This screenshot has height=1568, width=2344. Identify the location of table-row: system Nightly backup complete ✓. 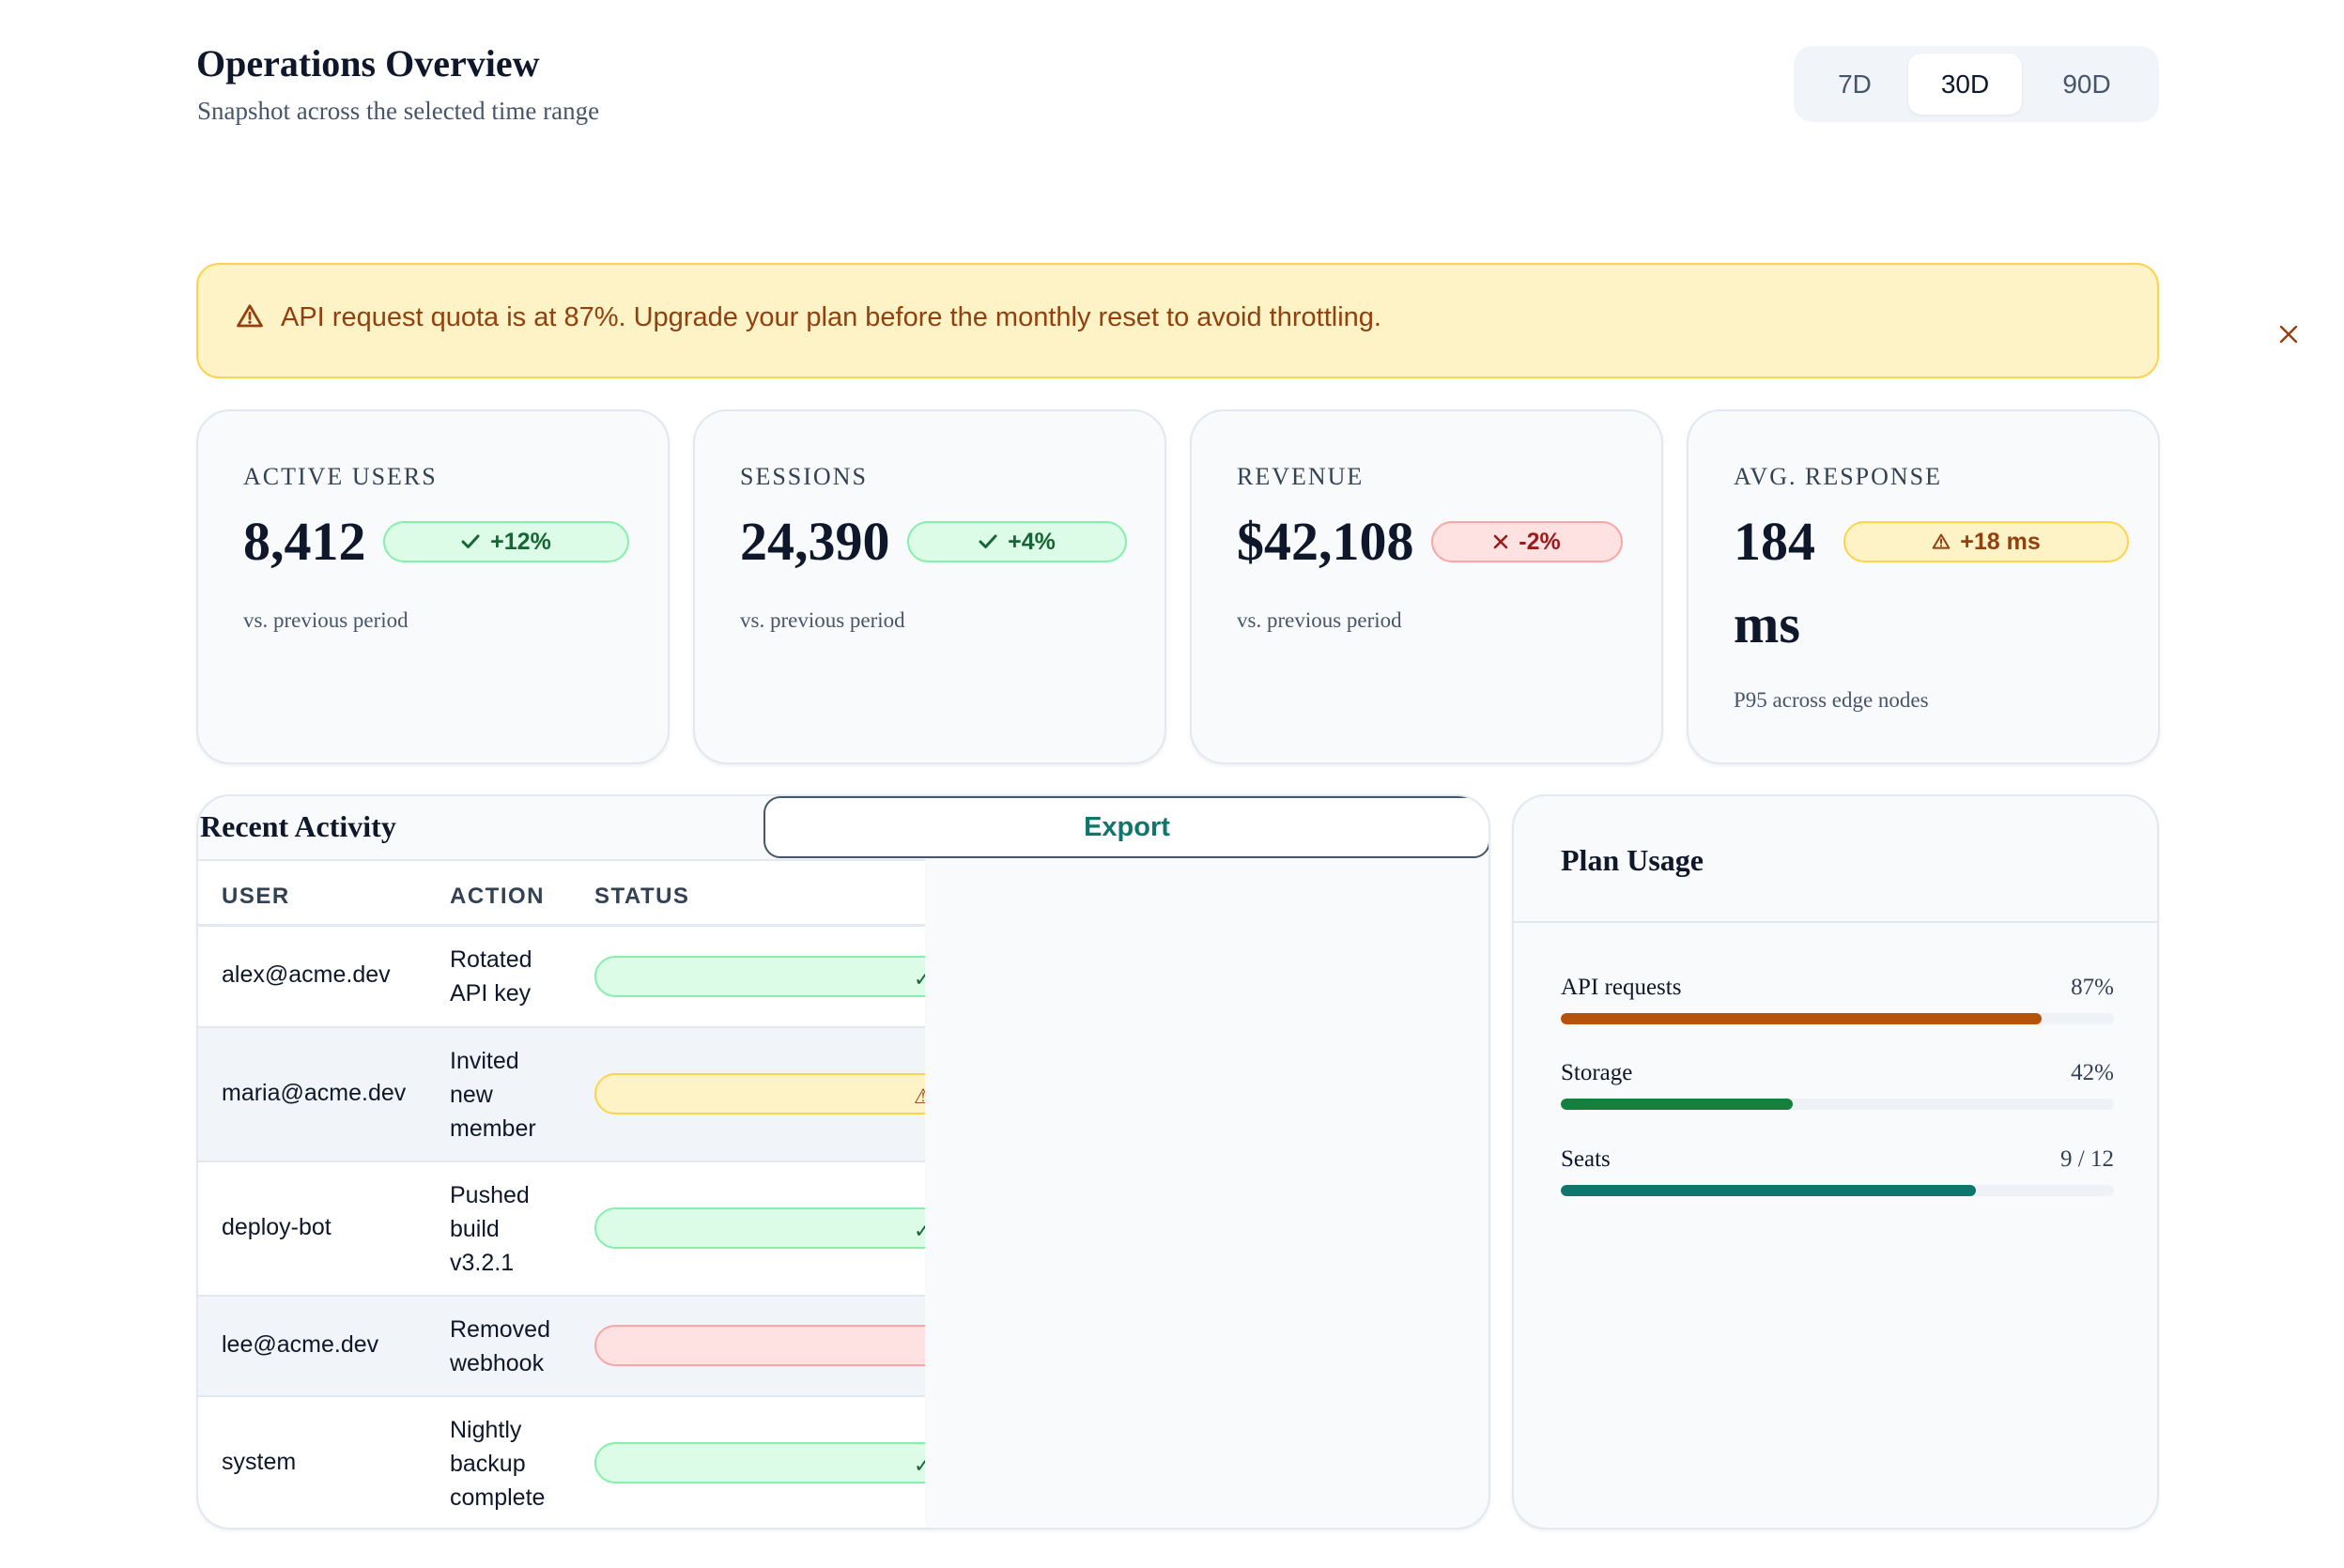
(562, 1462).